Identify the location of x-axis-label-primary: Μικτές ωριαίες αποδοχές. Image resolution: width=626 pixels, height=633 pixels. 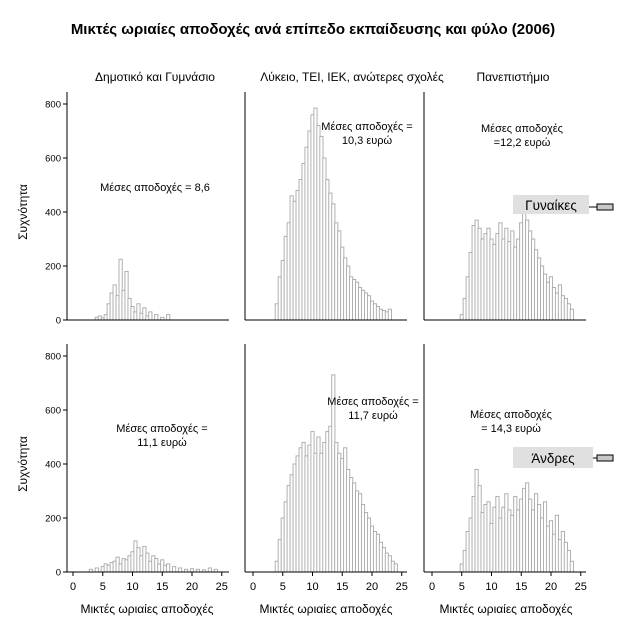
(147, 609).